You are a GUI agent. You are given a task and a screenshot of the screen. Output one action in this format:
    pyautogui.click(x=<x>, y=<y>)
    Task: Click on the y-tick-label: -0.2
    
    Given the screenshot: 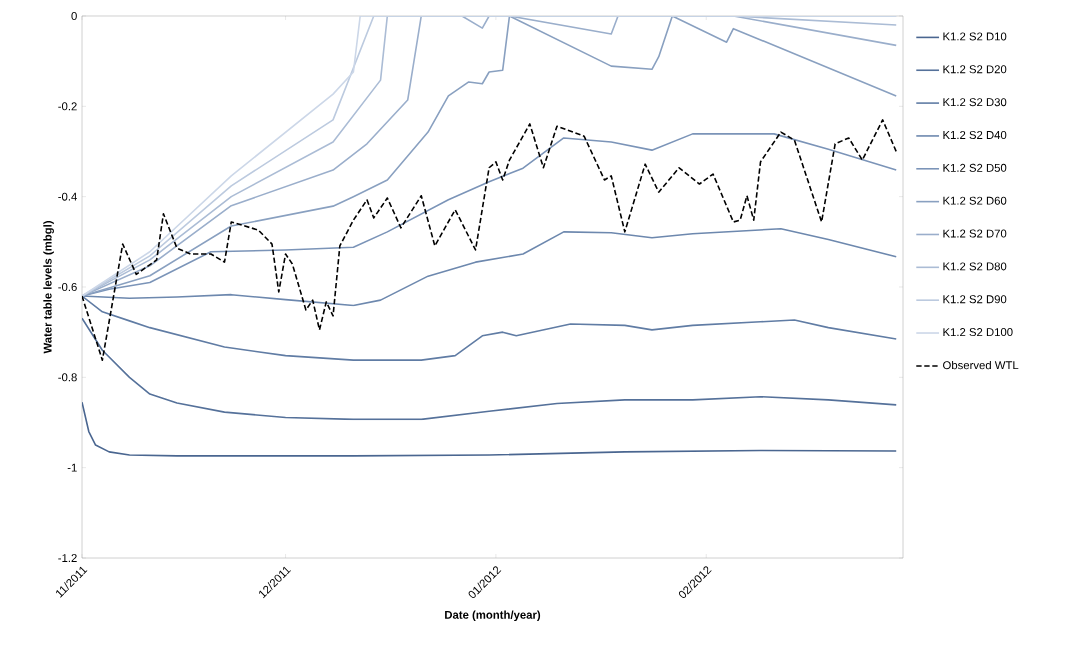 What is the action you would take?
    pyautogui.click(x=67, y=106)
    